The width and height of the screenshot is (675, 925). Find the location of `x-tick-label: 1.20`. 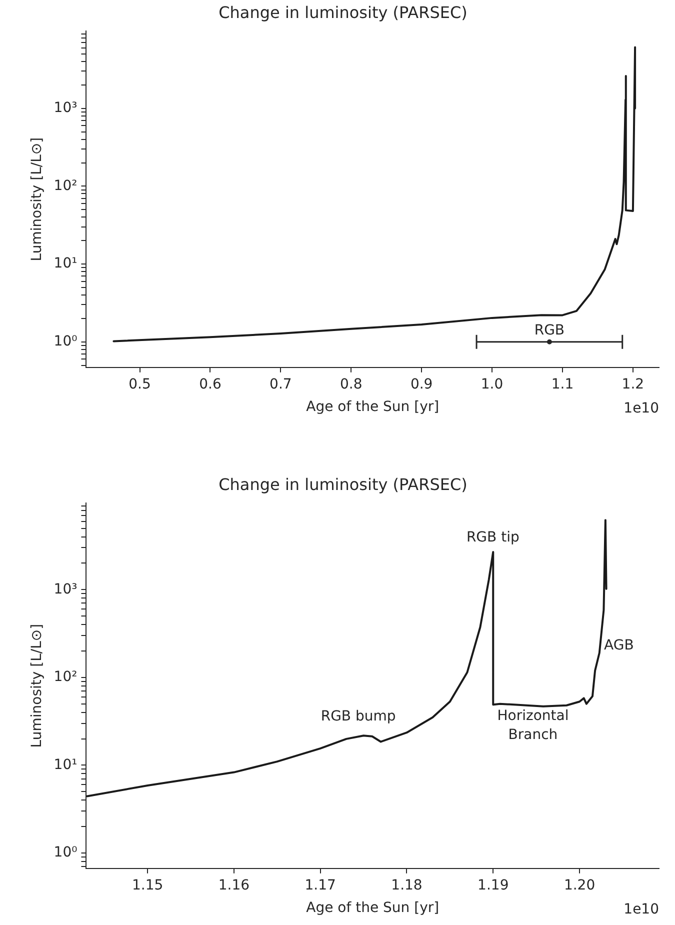

x-tick-label: 1.20 is located at coordinates (580, 885).